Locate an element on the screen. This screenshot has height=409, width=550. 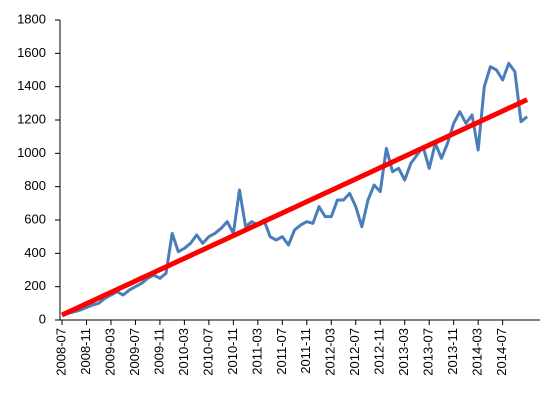
x-tick-label: 2011-03 is located at coordinates (256, 351).